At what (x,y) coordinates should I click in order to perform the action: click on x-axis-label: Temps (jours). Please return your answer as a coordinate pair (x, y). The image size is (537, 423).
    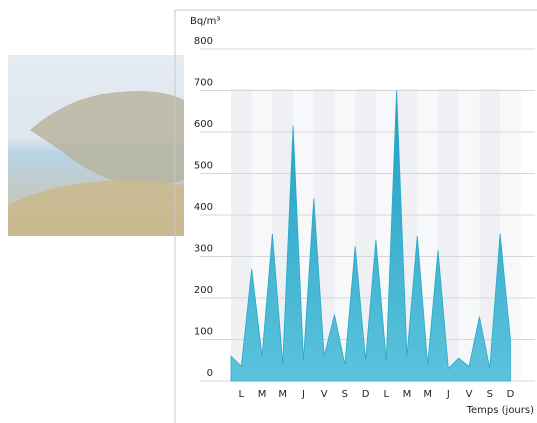
    Looking at the image, I should click on (500, 410).